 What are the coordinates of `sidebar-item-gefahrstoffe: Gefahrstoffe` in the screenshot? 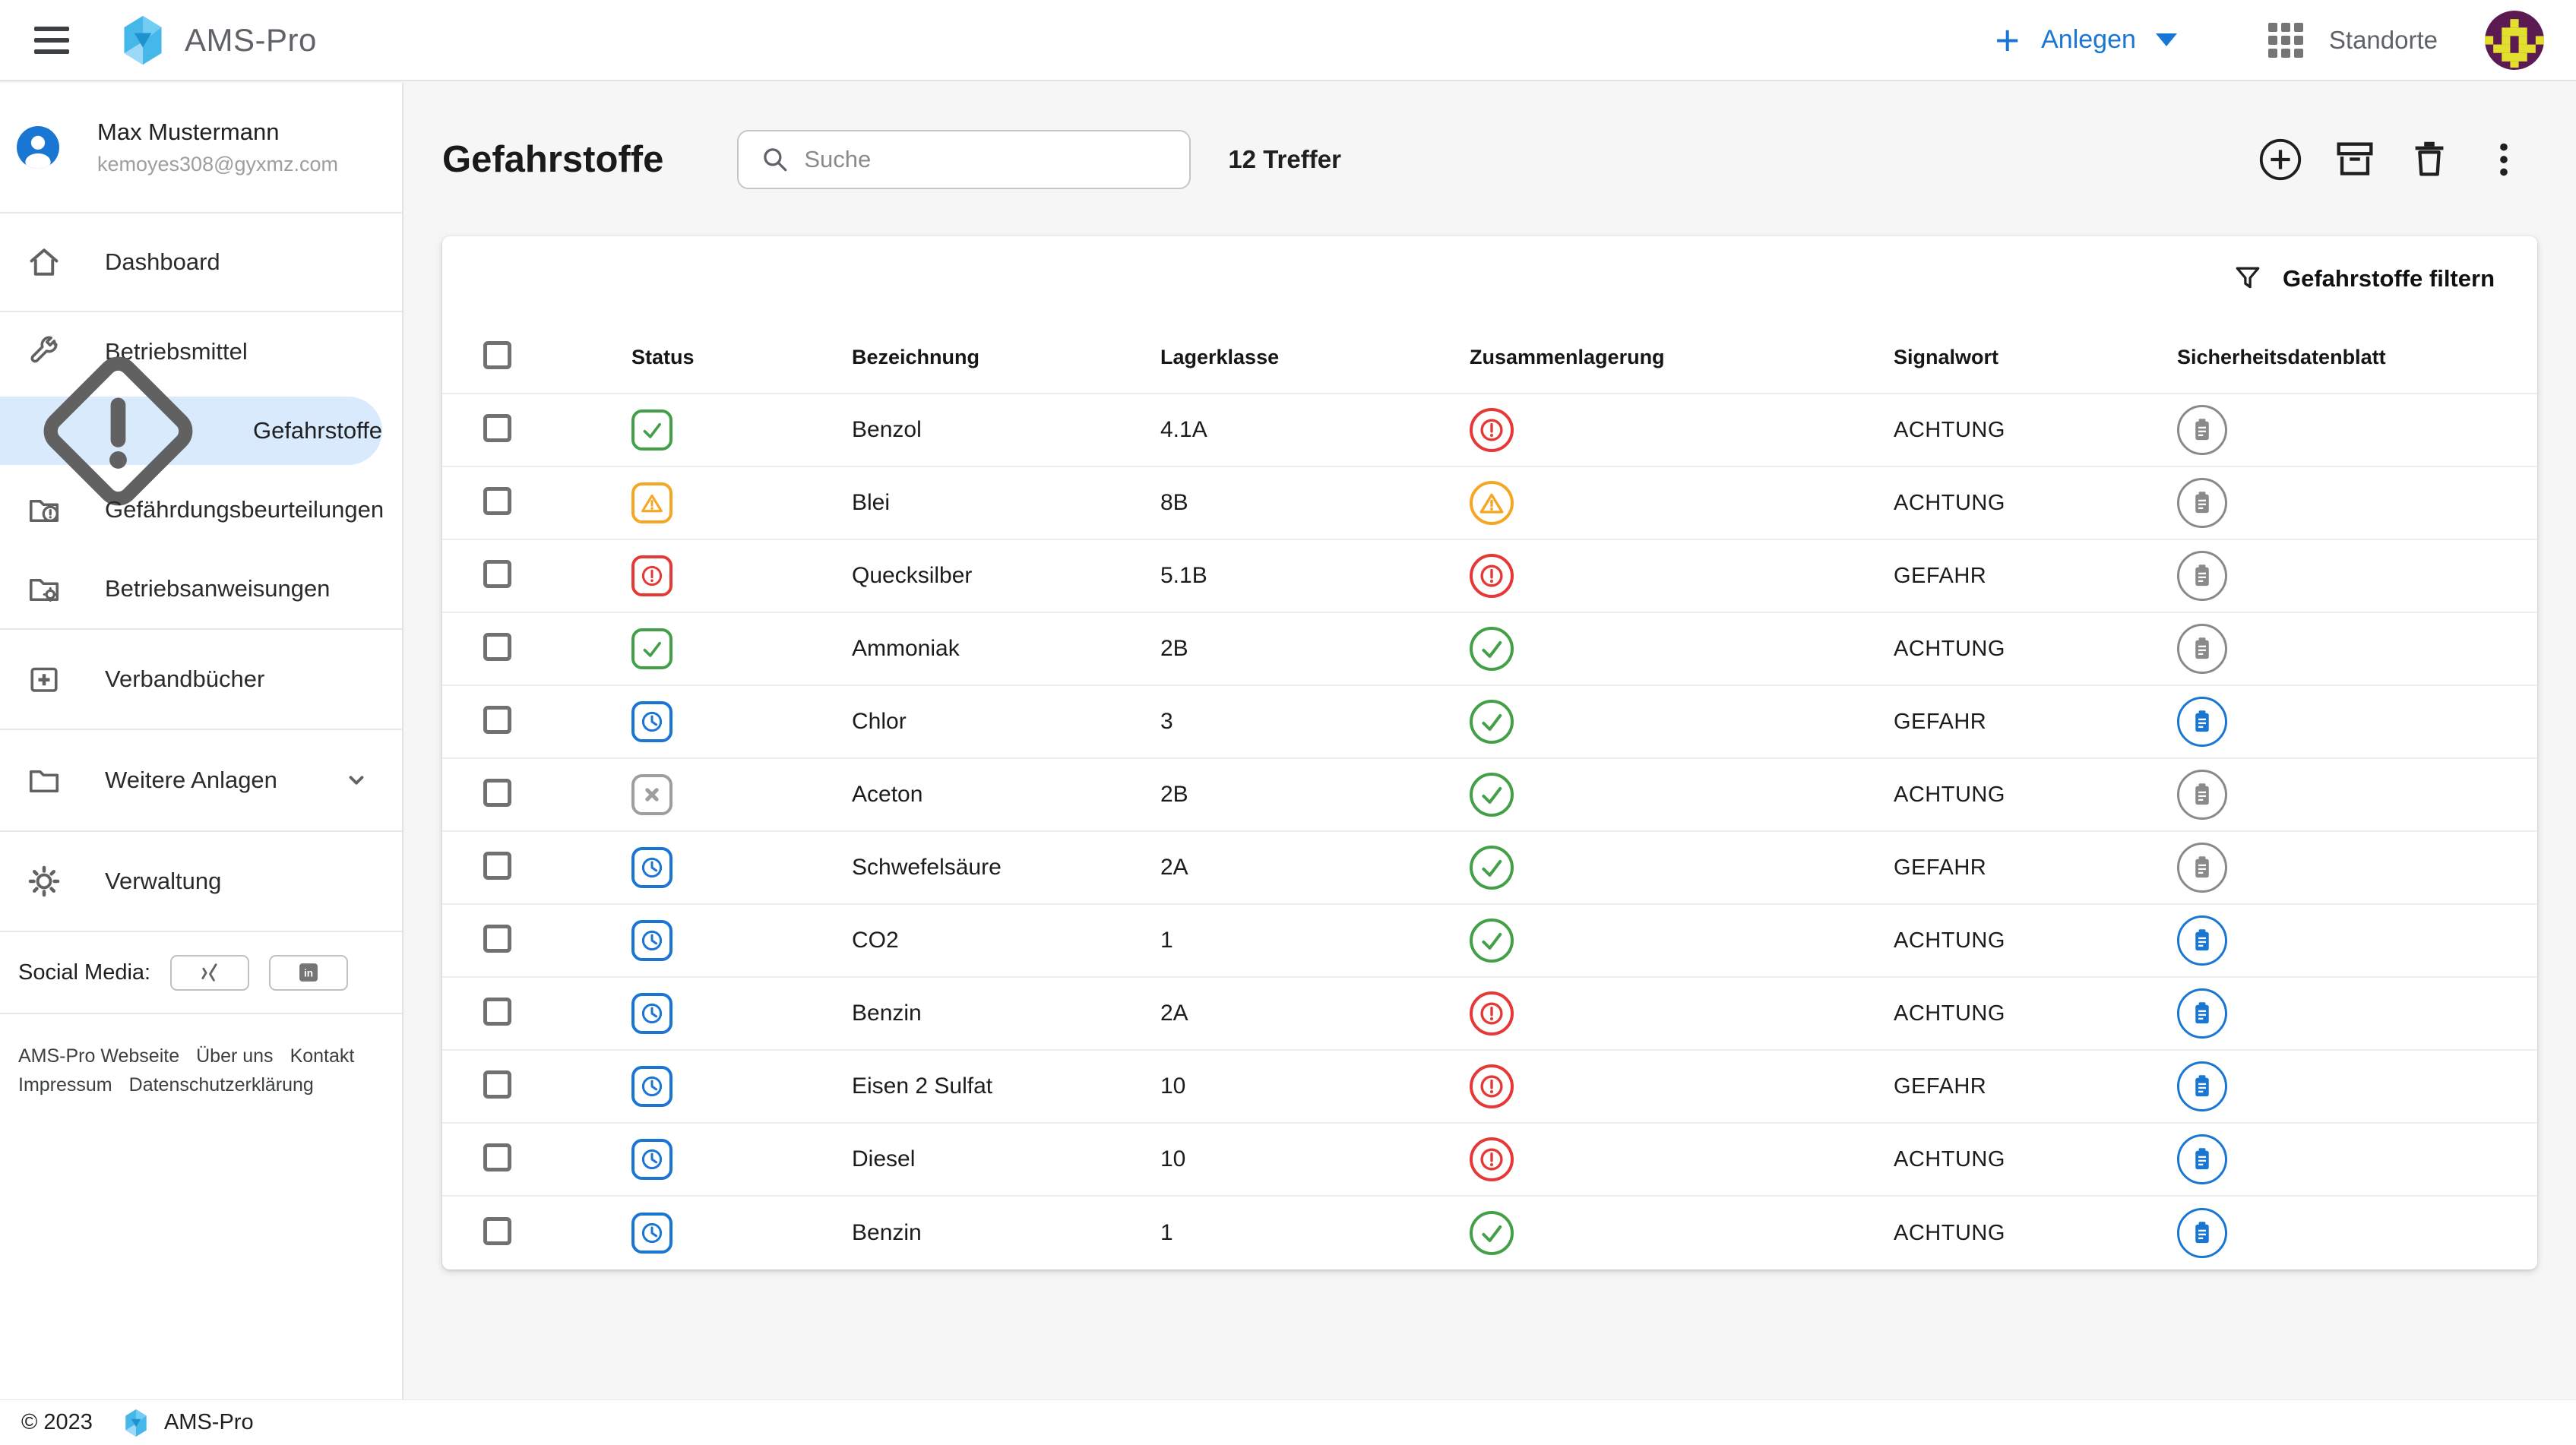 It's located at (191, 430).